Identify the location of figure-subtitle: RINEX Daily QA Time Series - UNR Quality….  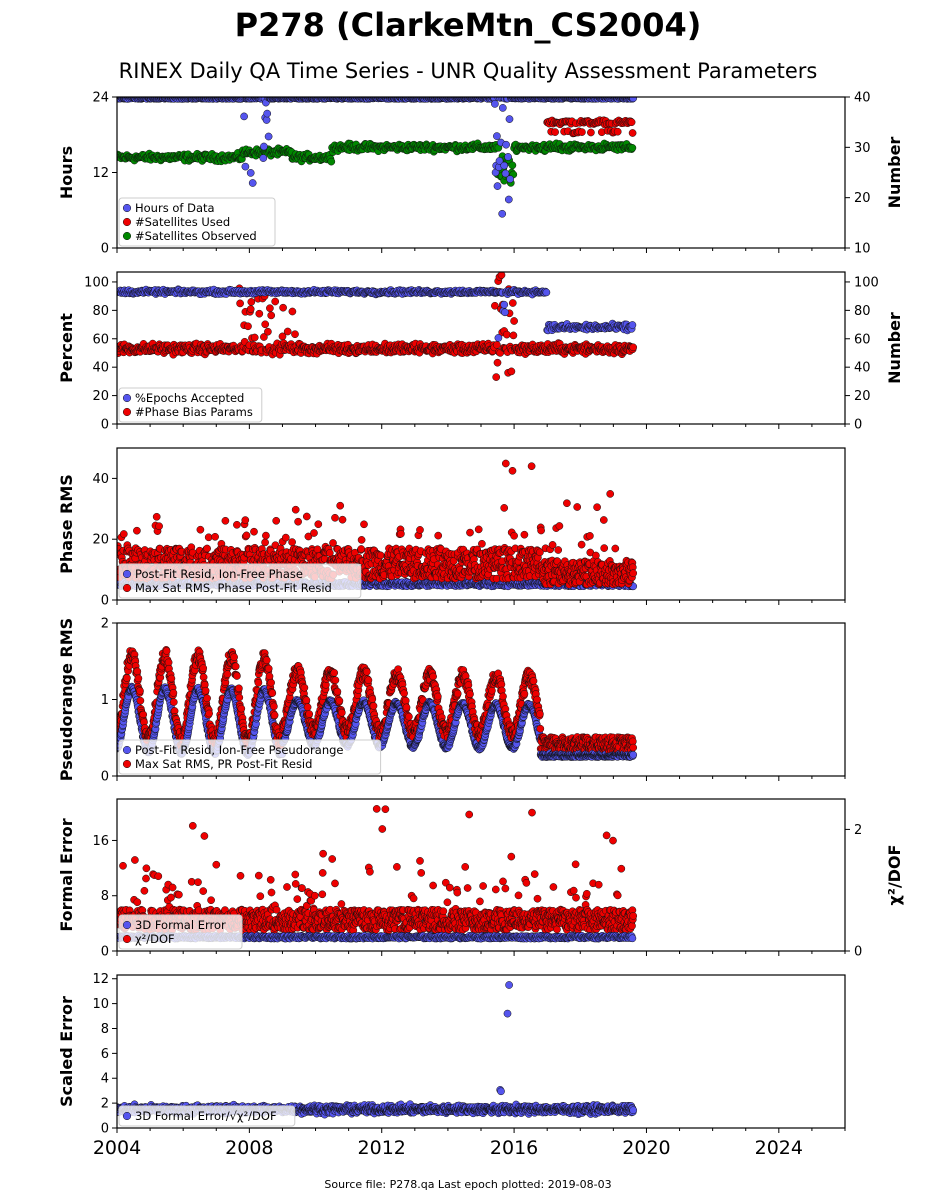
(468, 71).